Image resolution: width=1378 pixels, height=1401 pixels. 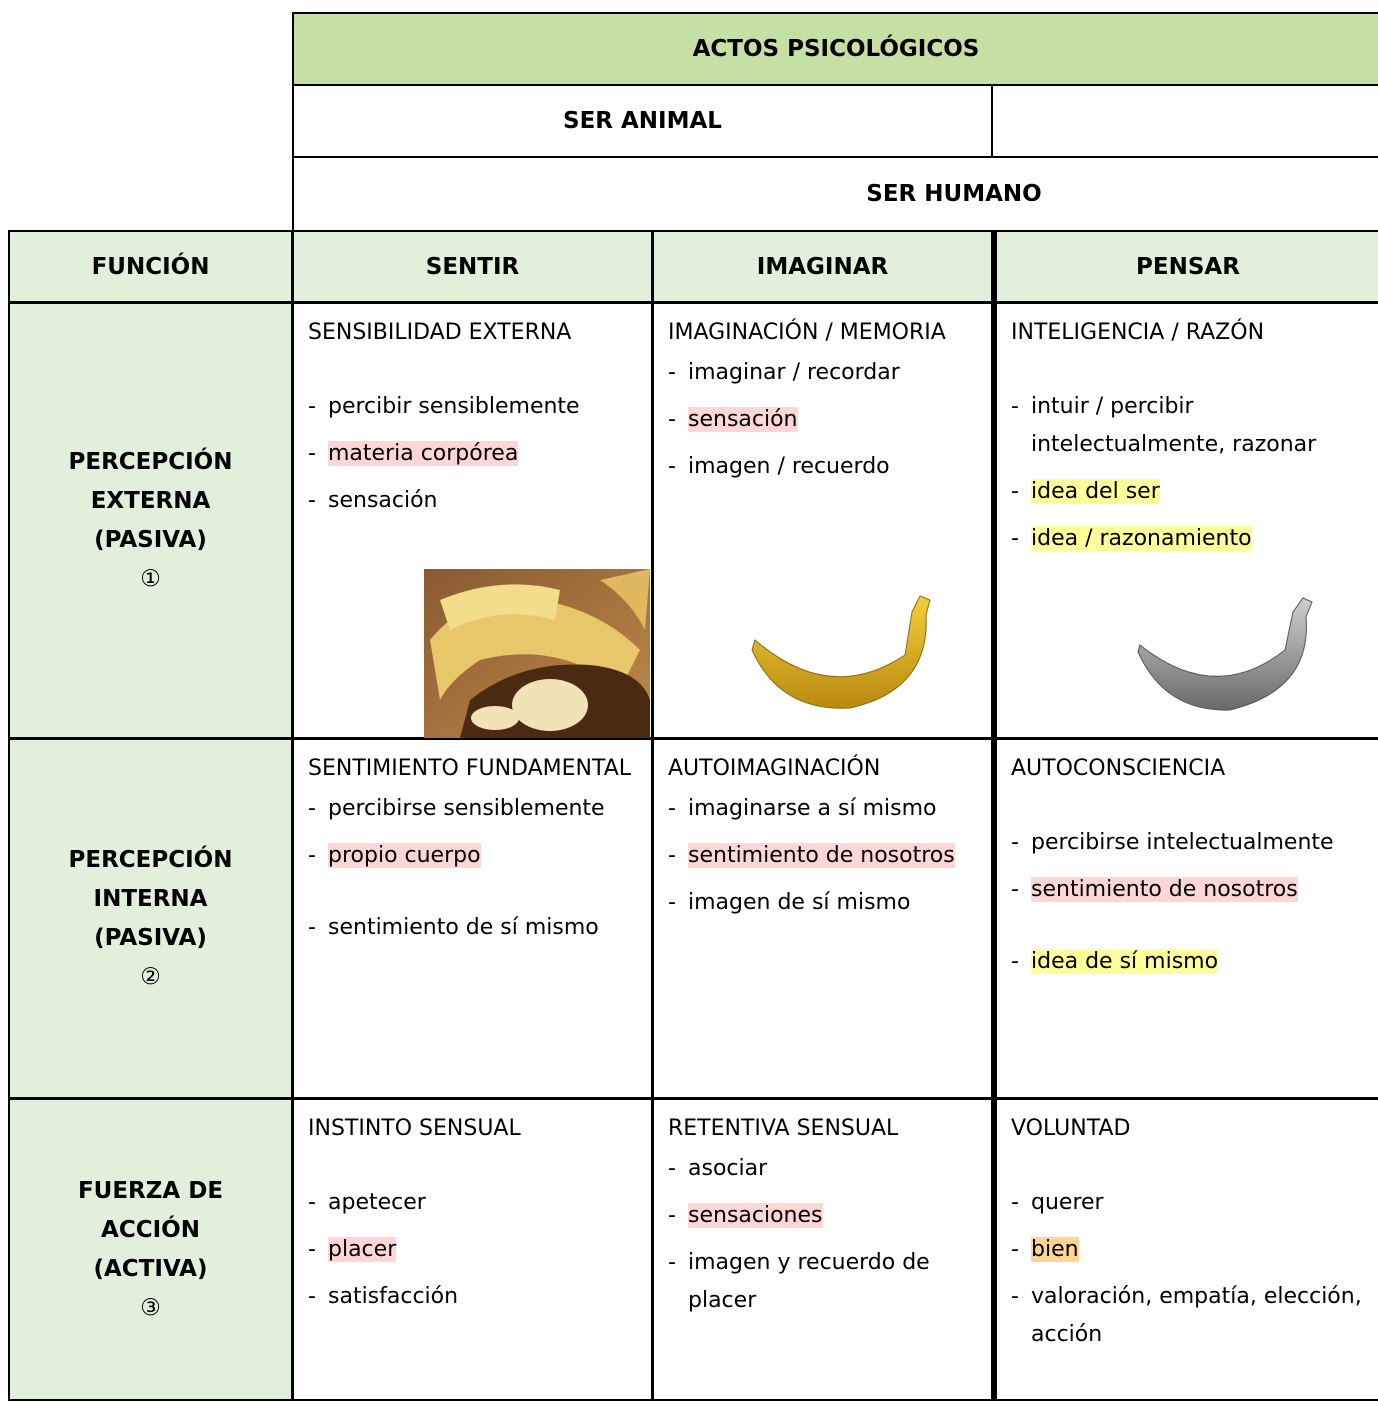 I want to click on item-text-wrap: valoración, empatía, elección, acción, so click(x=1199, y=1316).